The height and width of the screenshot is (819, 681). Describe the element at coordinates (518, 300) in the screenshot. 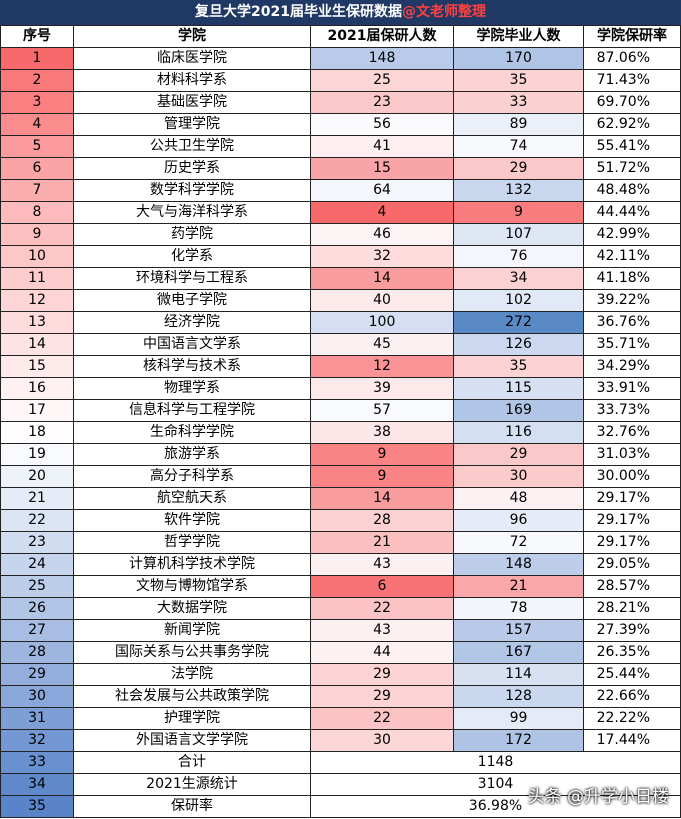

I see `cell-grad-count: 102` at that location.